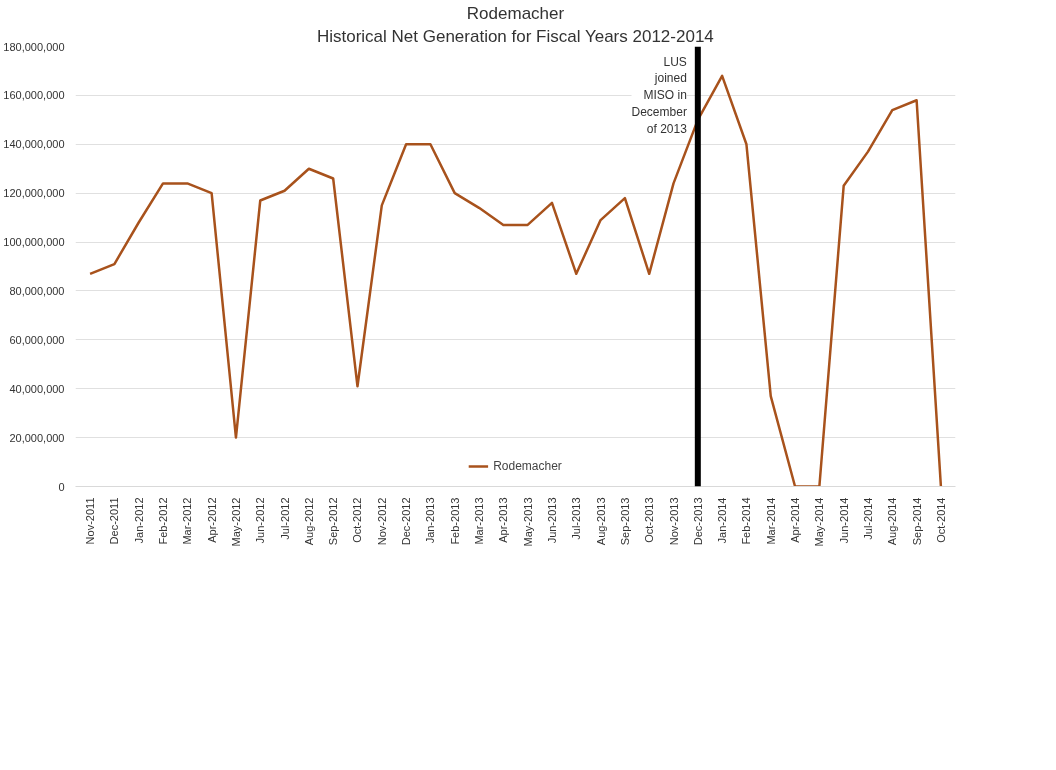 Image resolution: width=1056 pixels, height=770 pixels. I want to click on x-tick-label: Jun-2013, so click(551, 520).